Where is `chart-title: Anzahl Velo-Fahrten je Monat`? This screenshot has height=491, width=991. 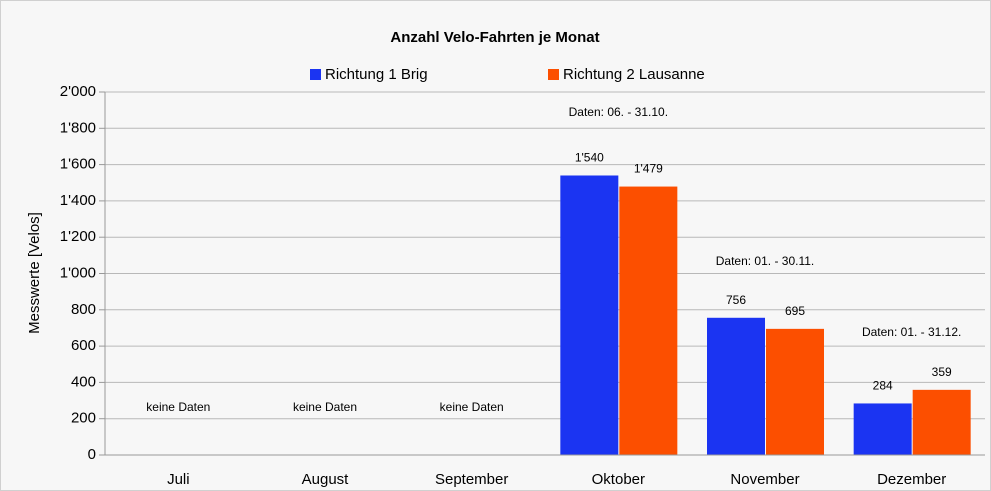
chart-title: Anzahl Velo-Fahrten je Monat is located at coordinates (494, 37).